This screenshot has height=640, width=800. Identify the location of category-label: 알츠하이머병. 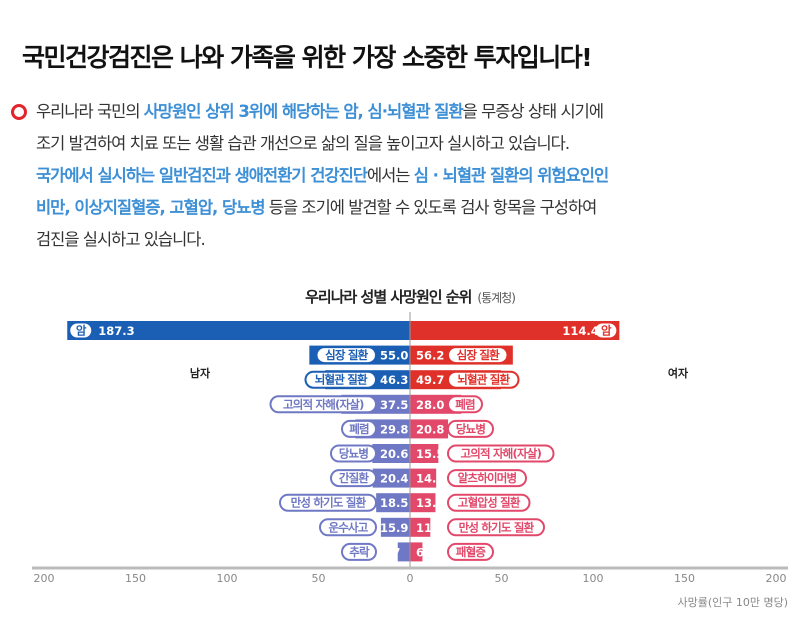
(487, 478).